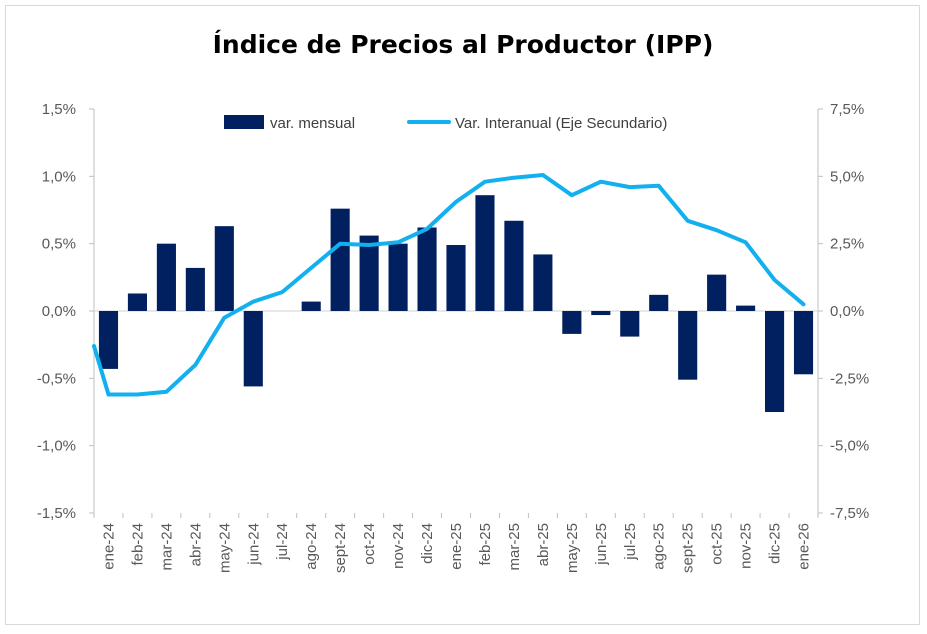 The height and width of the screenshot is (634, 927). Describe the element at coordinates (847, 109) in the screenshot. I see `secondary-tick-label: 7,5%` at that location.